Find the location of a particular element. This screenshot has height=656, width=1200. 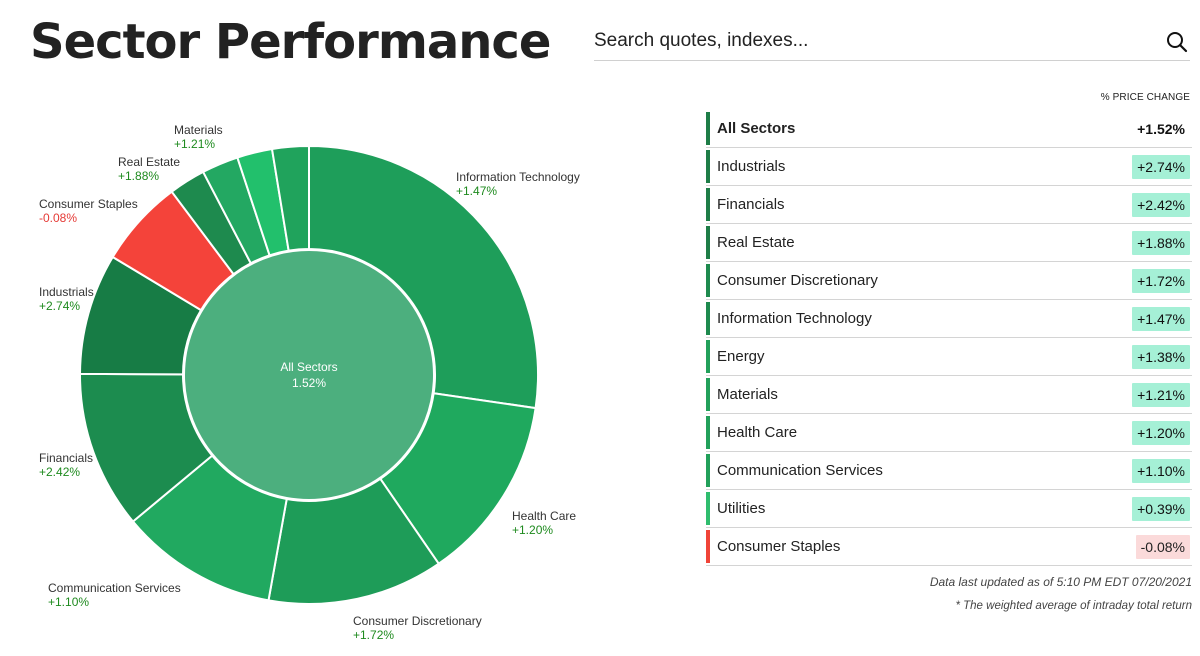

table-row: Materials +1.21% is located at coordinates (949, 395).